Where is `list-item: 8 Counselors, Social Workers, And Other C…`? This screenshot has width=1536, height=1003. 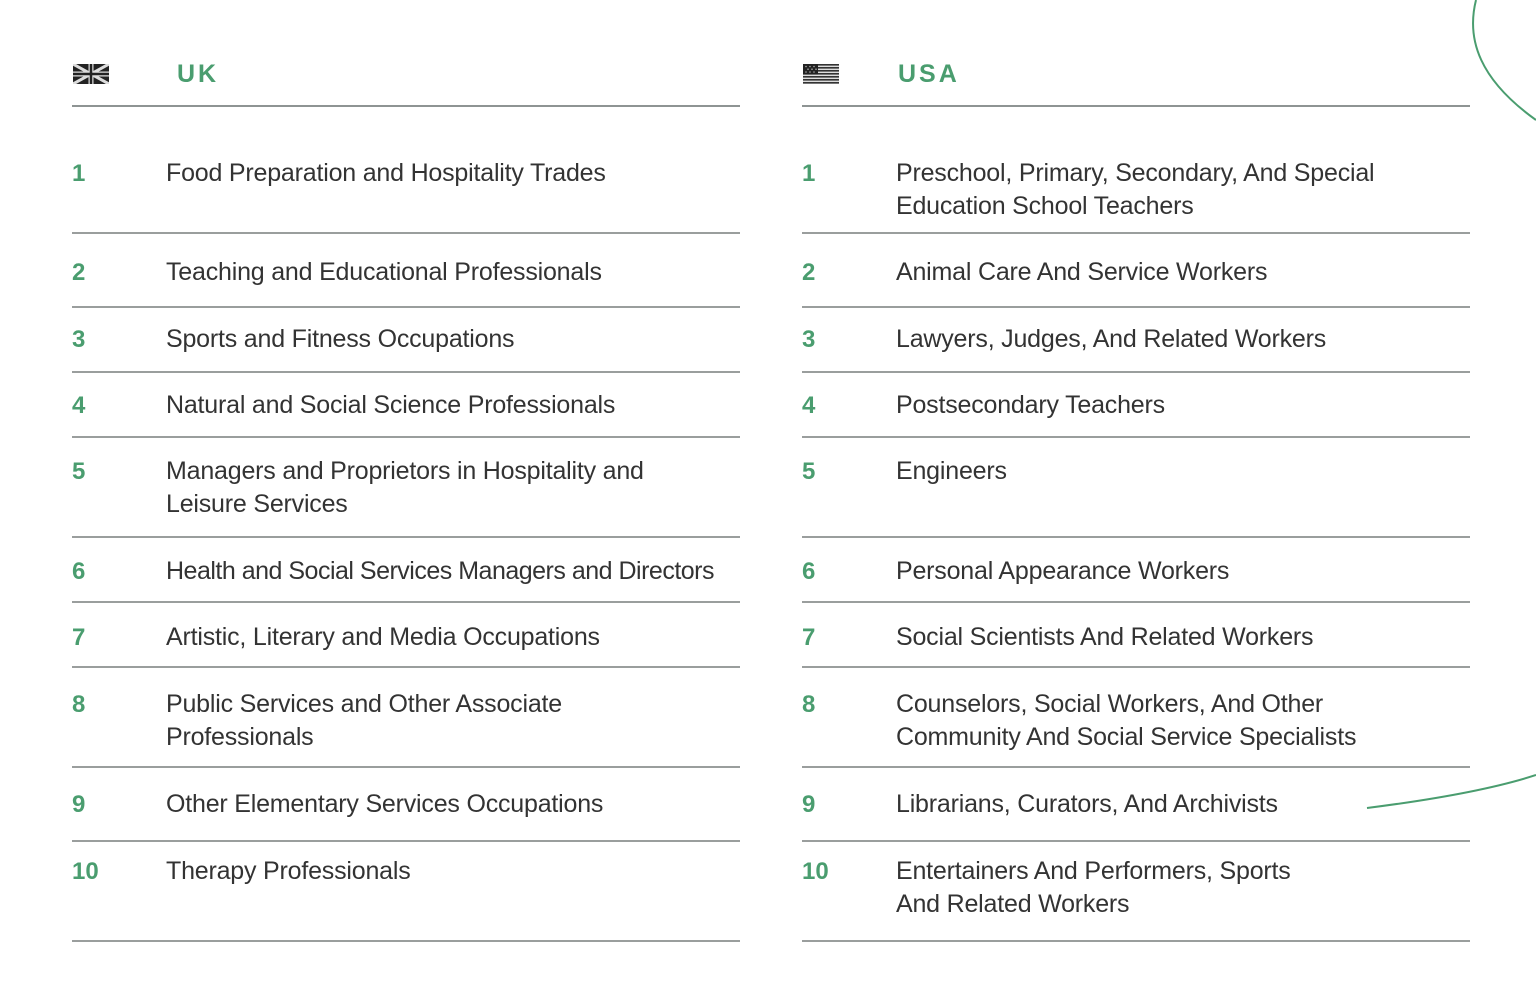
list-item: 8 Counselors, Social Workers, And Other C… is located at coordinates (1136, 718).